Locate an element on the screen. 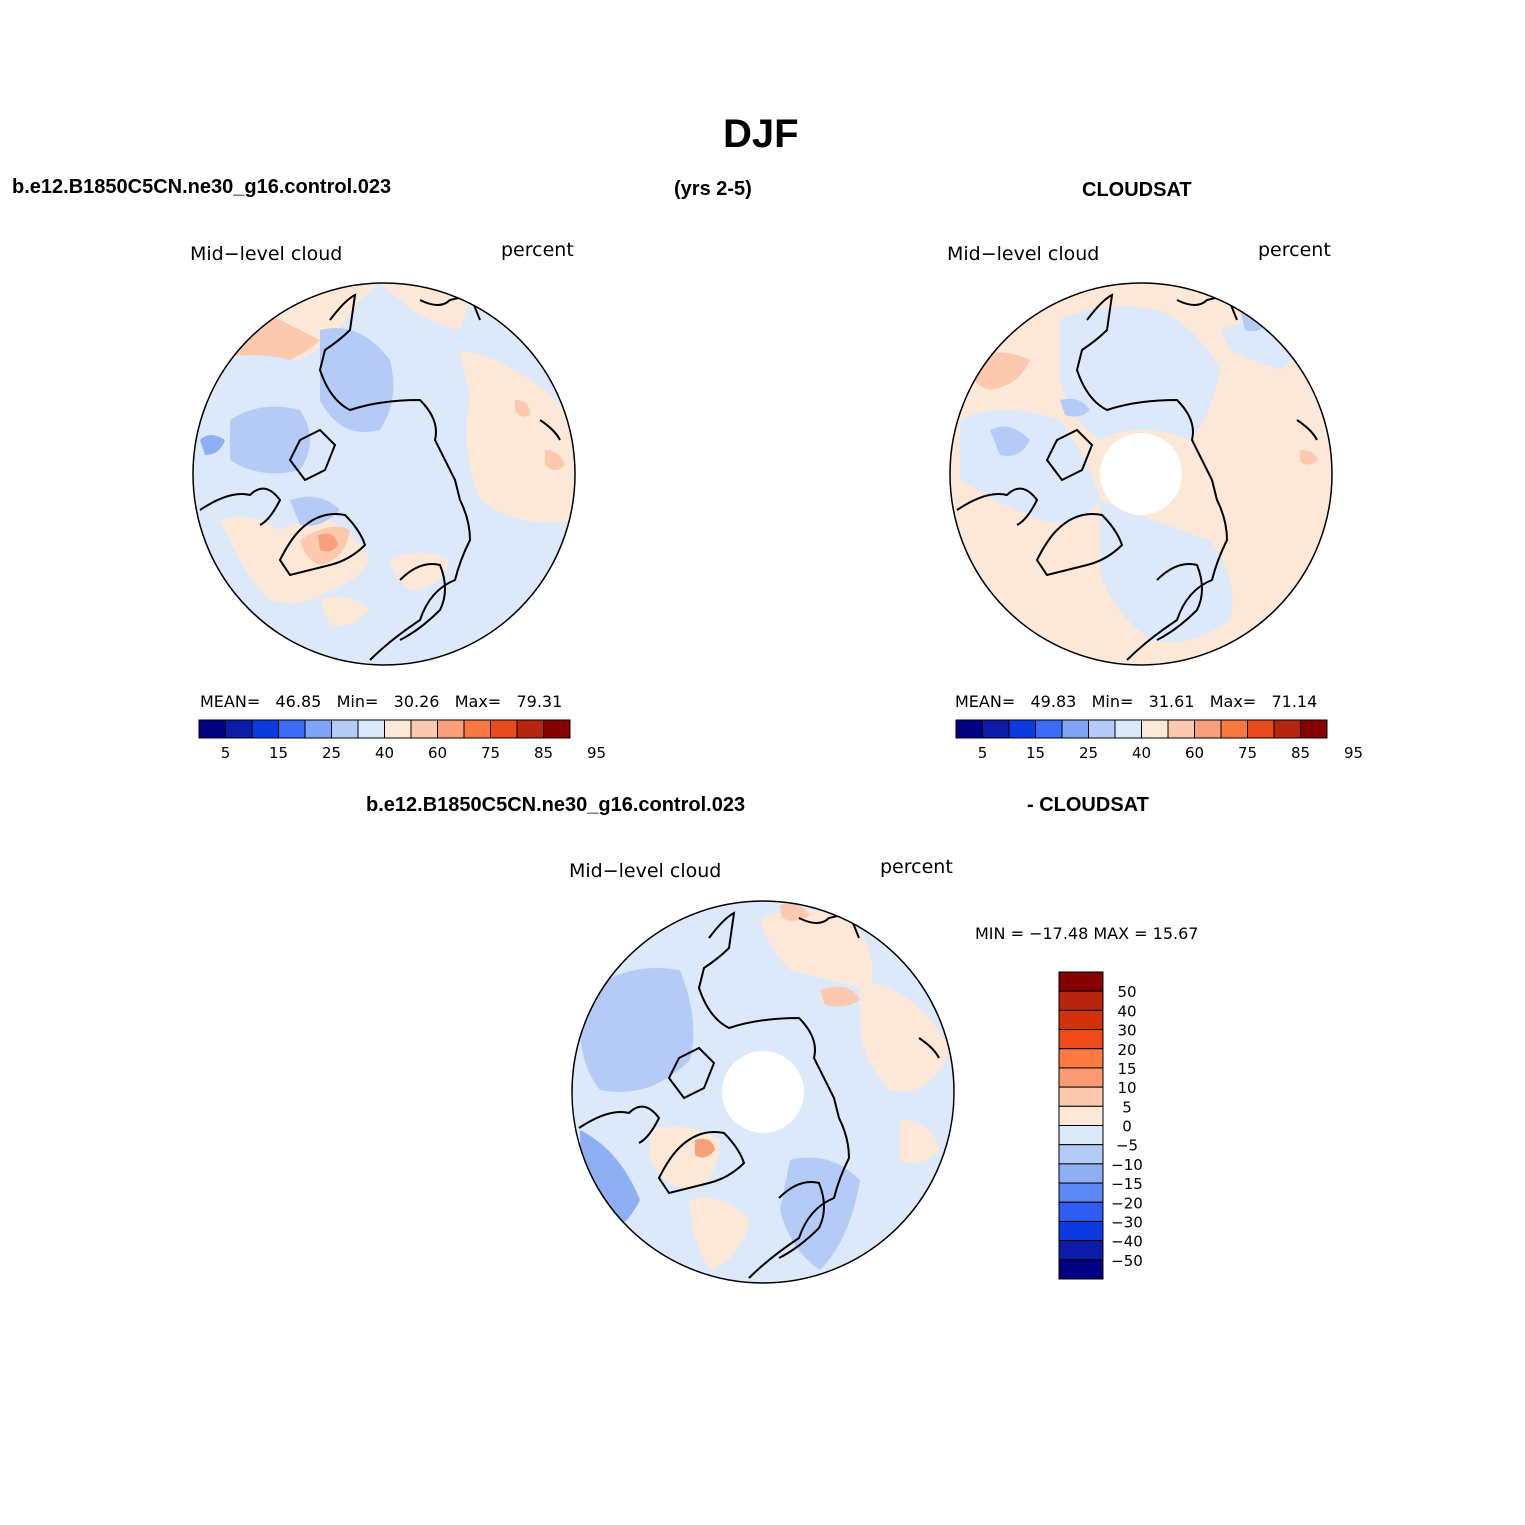 The width and height of the screenshot is (1525, 1525). diff-colorbar-label: −30 is located at coordinates (1127, 1222).